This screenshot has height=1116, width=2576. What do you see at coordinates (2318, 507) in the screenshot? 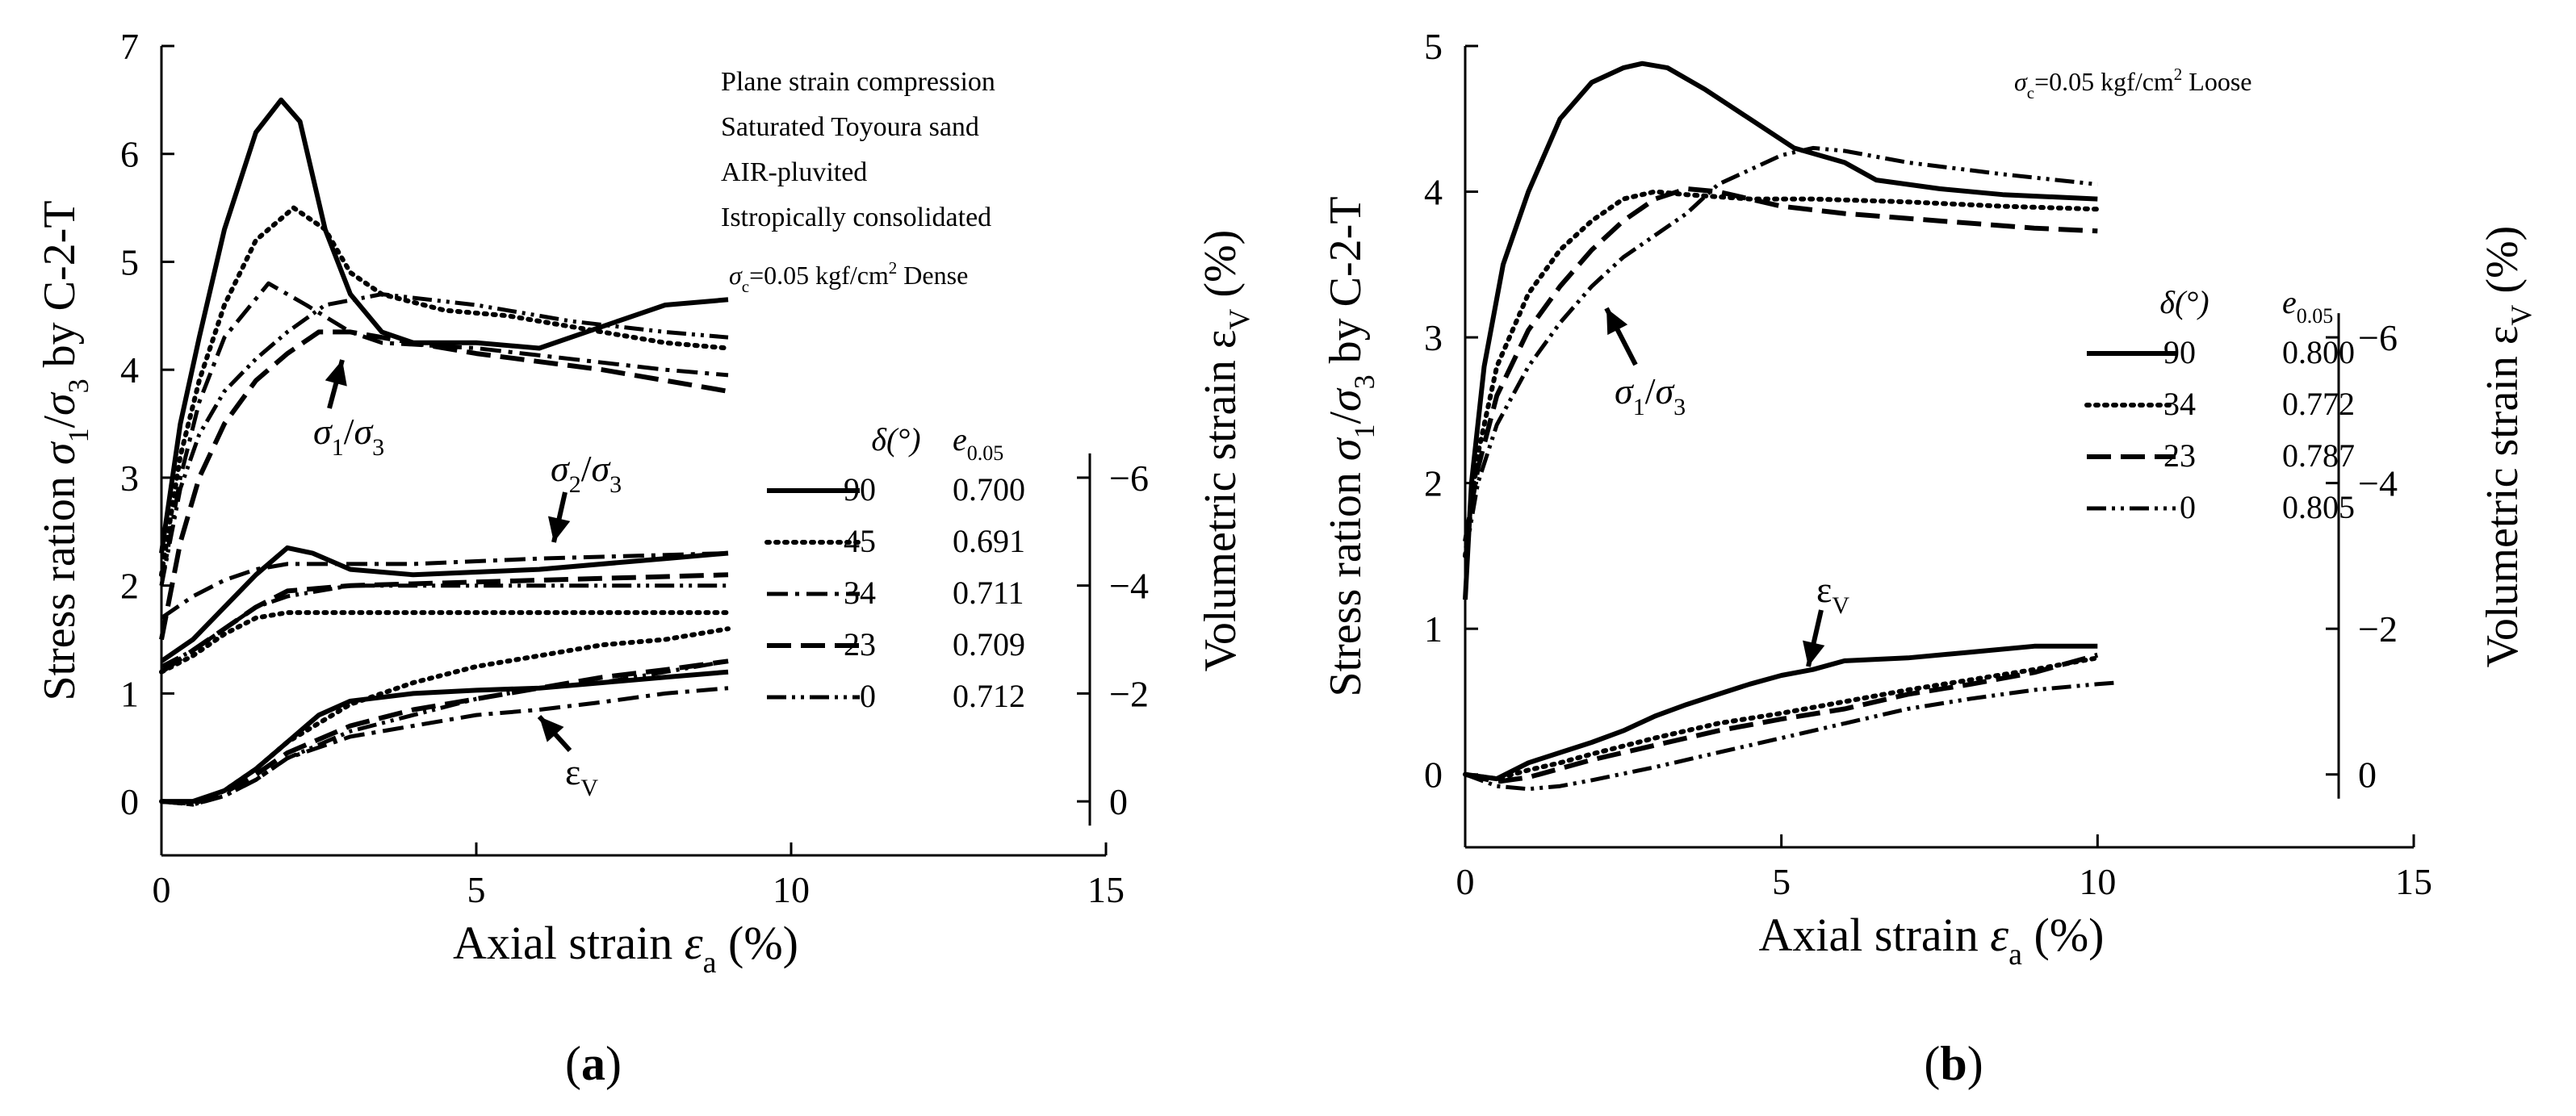
I see `legend-e: 0.805` at bounding box center [2318, 507].